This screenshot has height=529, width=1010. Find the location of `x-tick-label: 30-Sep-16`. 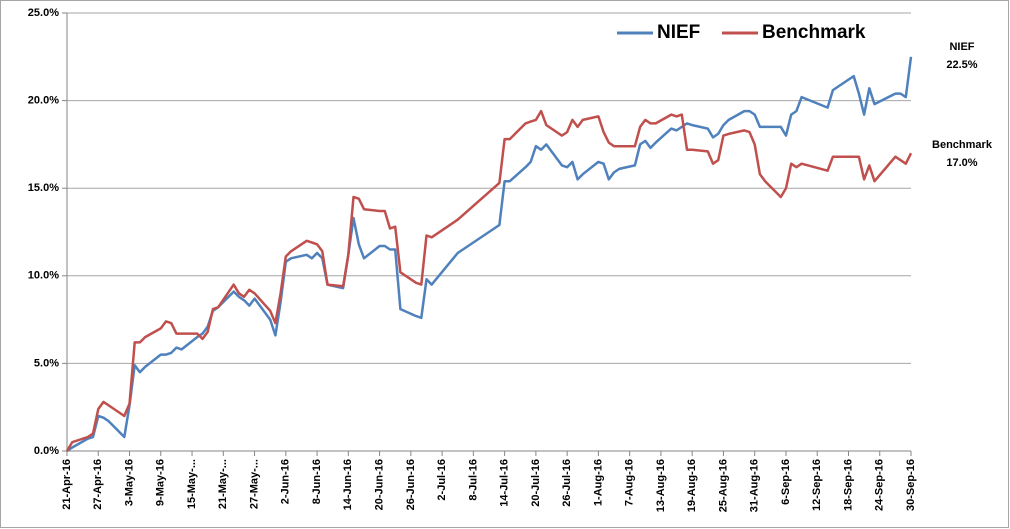

x-tick-label: 30-Sep-16 is located at coordinates (911, 485).